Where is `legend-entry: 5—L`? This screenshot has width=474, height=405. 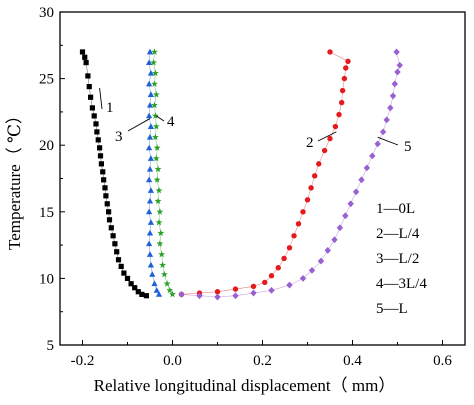 legend-entry: 5—L is located at coordinates (392, 309).